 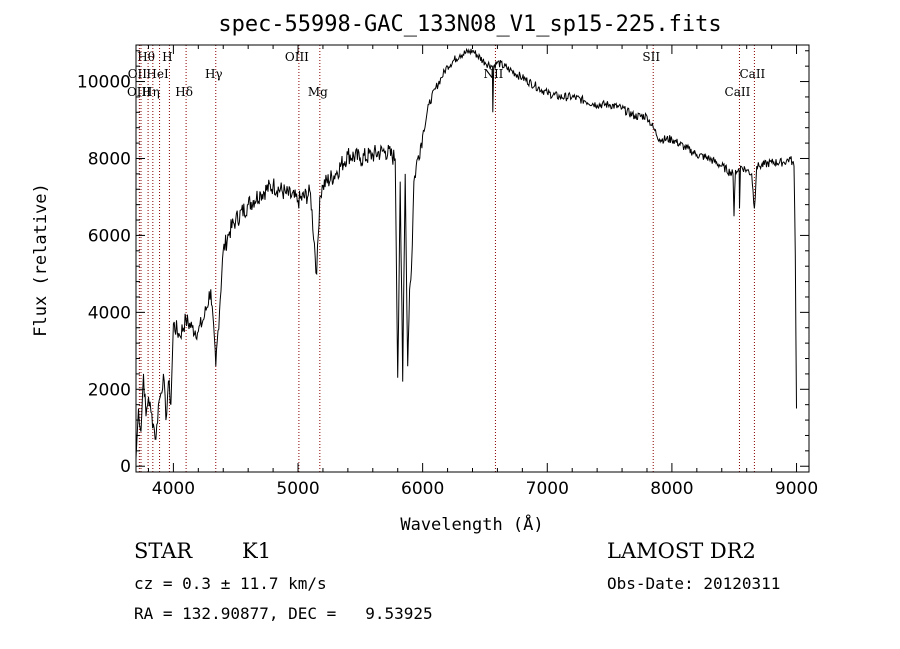 What do you see at coordinates (109, 236) in the screenshot?
I see `y-tick-label-3: 6000` at bounding box center [109, 236].